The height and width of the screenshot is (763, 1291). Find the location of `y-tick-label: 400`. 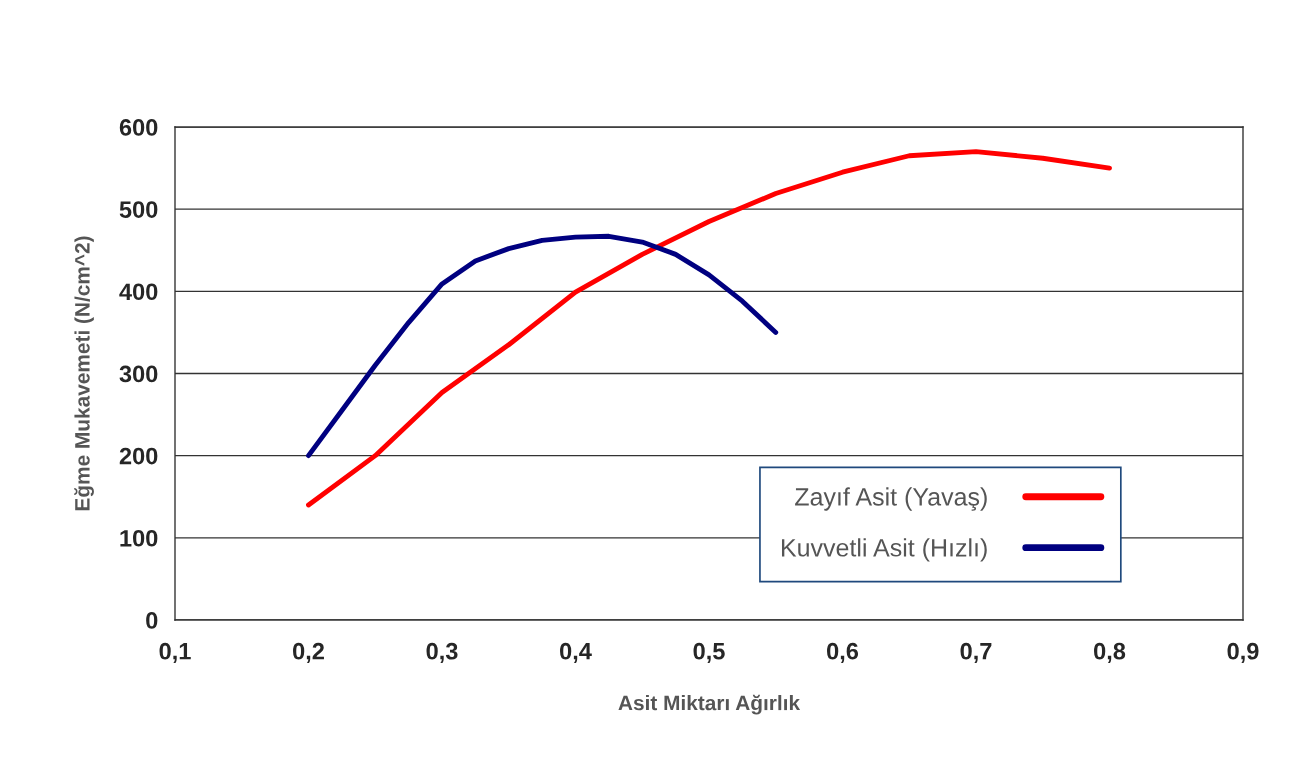

y-tick-label: 400 is located at coordinates (138, 292).